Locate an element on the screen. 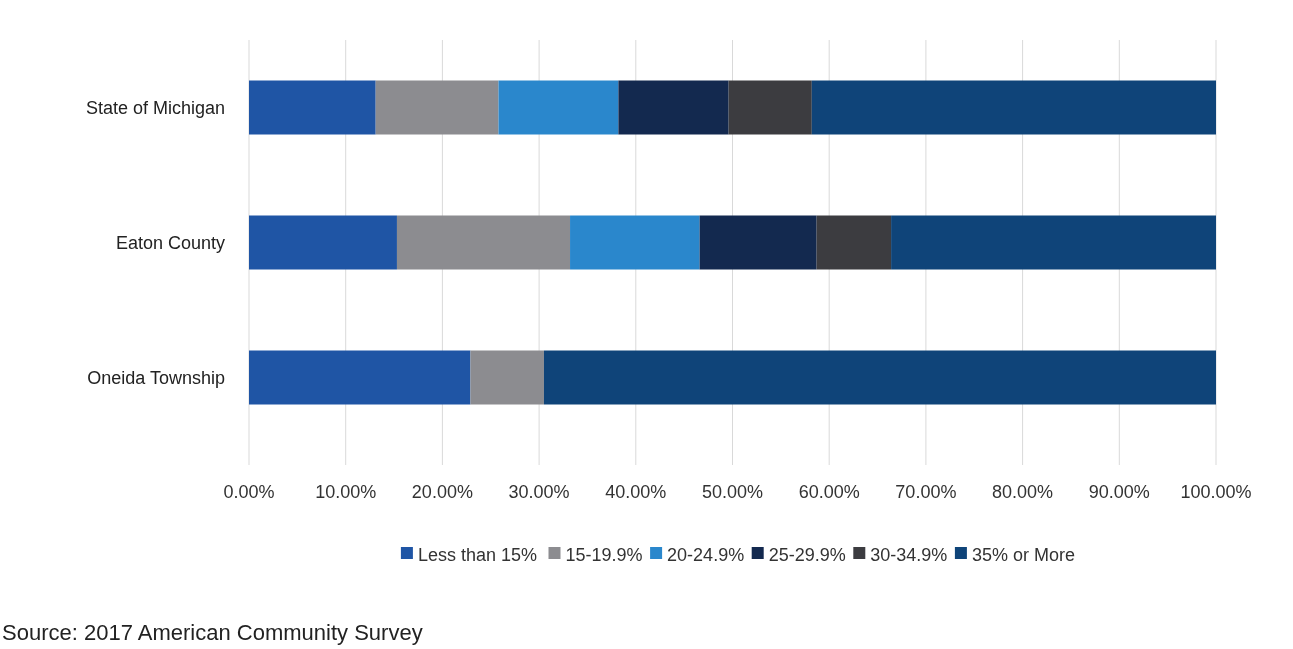 The width and height of the screenshot is (1293, 649). legend-label: 15-19.9% is located at coordinates (604, 555).